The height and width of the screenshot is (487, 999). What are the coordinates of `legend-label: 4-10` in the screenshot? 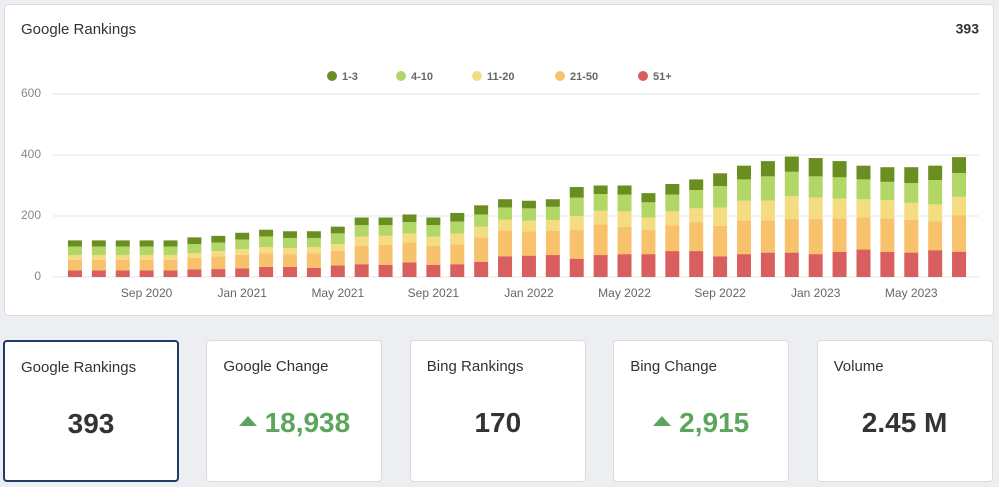 It's located at (422, 77).